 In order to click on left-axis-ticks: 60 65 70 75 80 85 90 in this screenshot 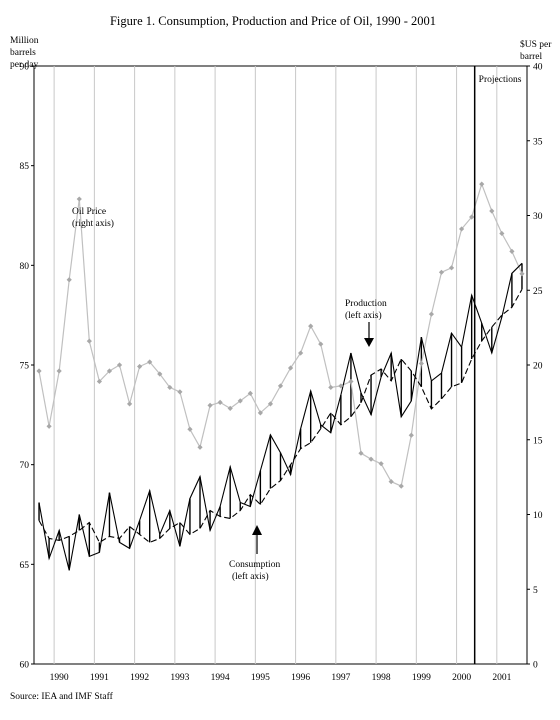, I will do `click(27, 367)`.